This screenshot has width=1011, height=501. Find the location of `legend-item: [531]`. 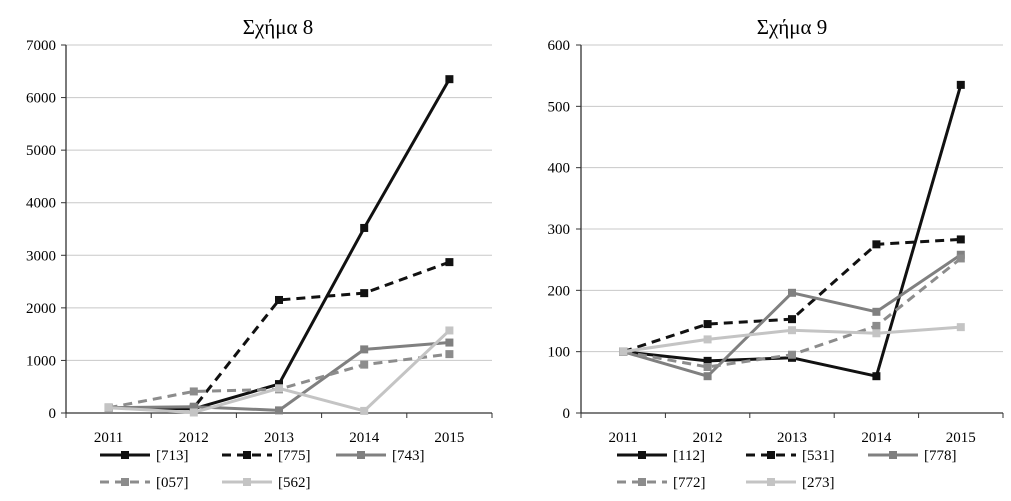

legend-item: [531] is located at coordinates (790, 456).